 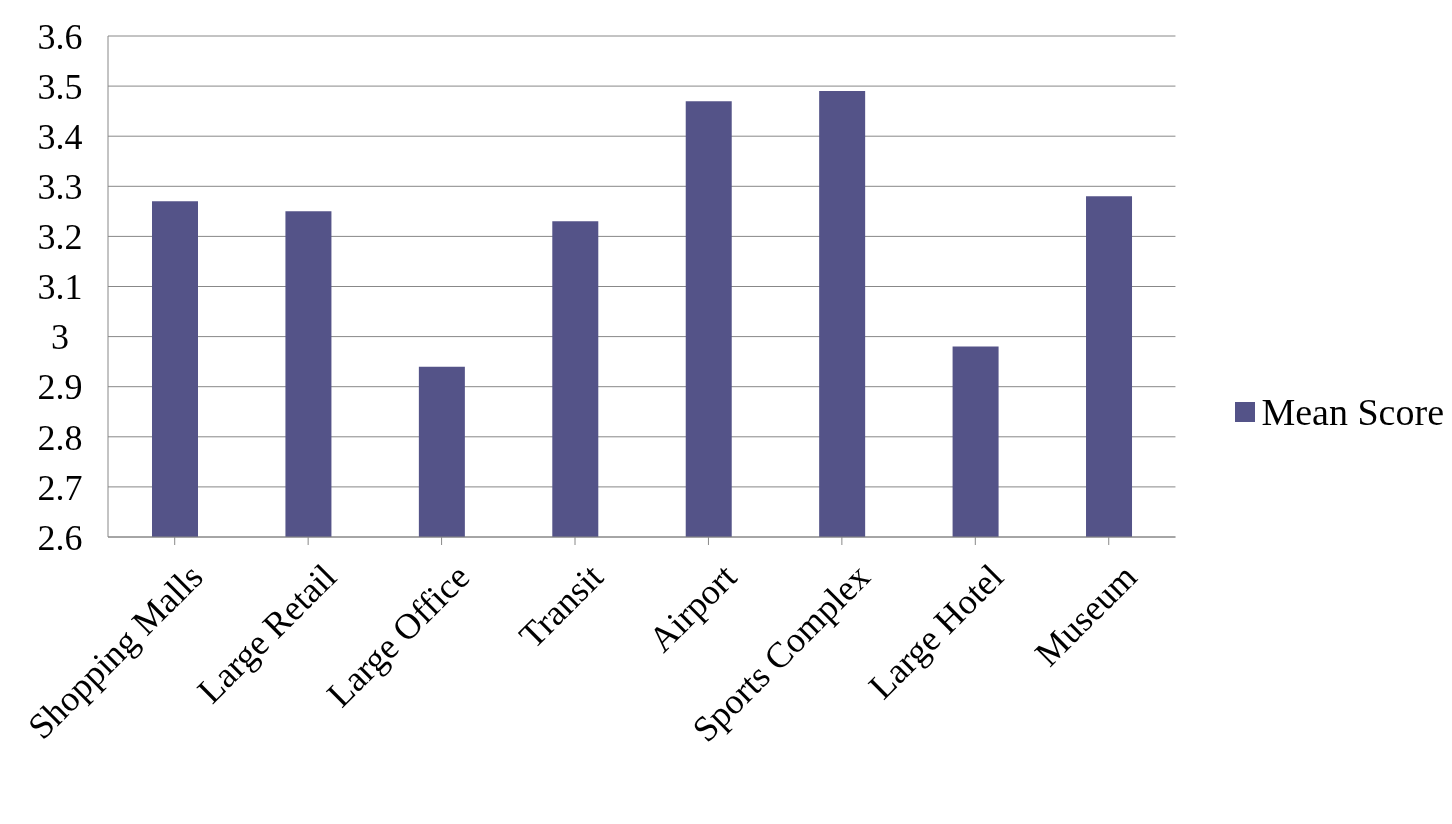 What do you see at coordinates (60, 337) in the screenshot?
I see `y-tick-label: 3` at bounding box center [60, 337].